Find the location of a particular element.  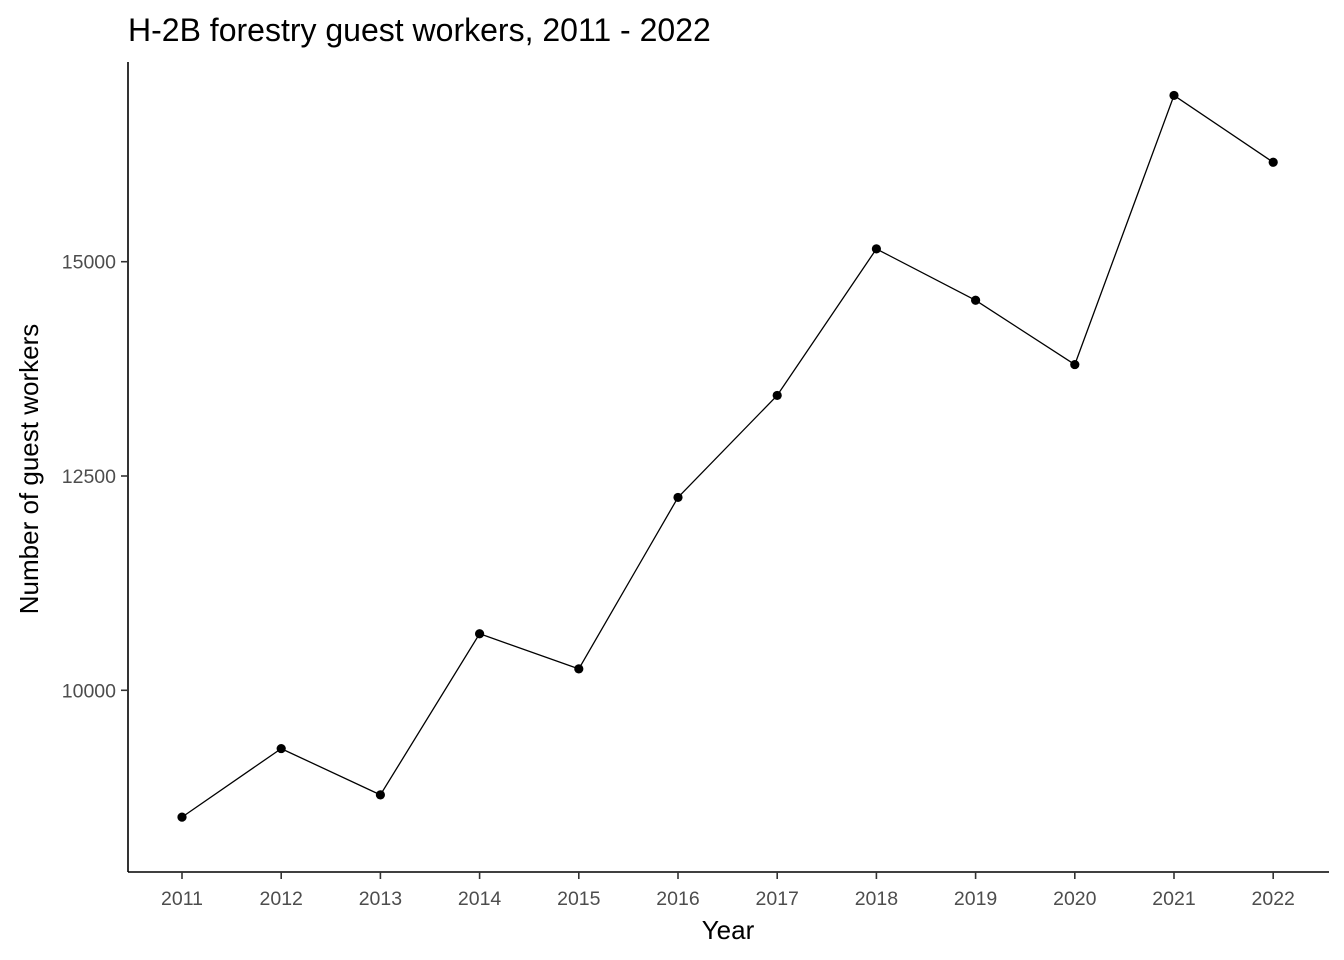

x-tick-label: 2011 is located at coordinates (182, 899).